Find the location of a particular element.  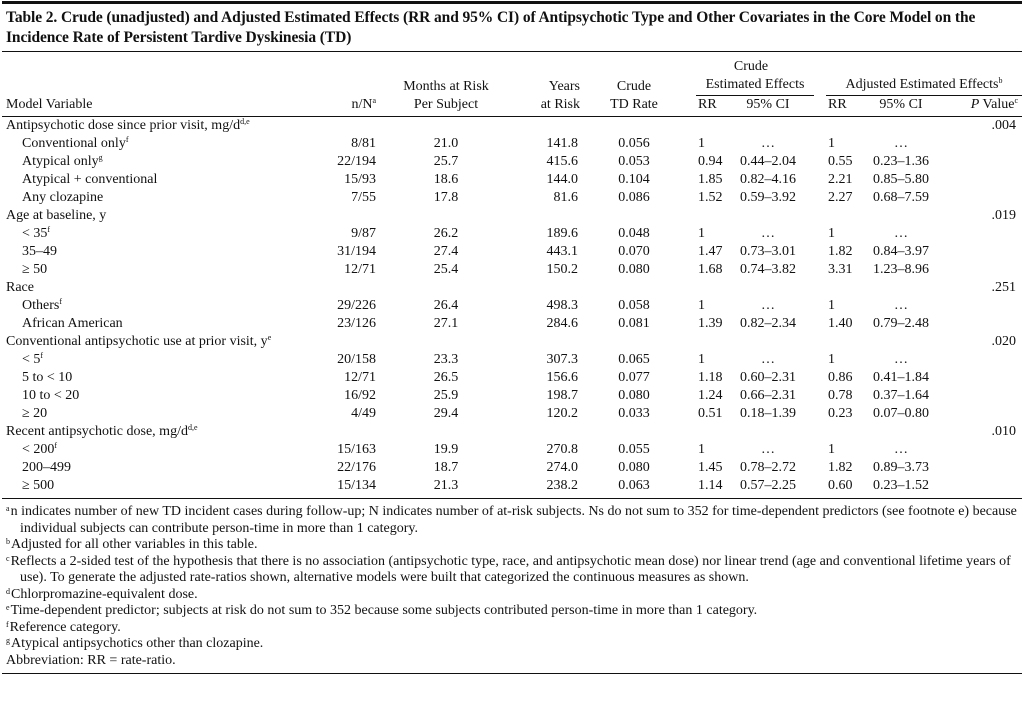

row-label-text: ≥ 50 is located at coordinates (35, 269).